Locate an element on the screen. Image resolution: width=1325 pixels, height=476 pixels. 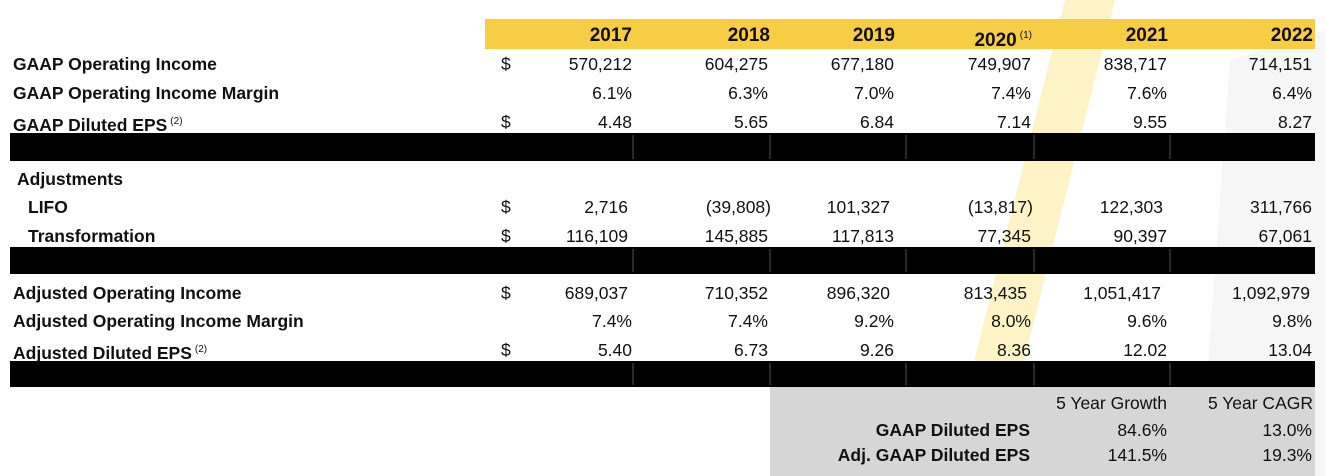
summary-cagr-value: 13.0% is located at coordinates (1287, 430).